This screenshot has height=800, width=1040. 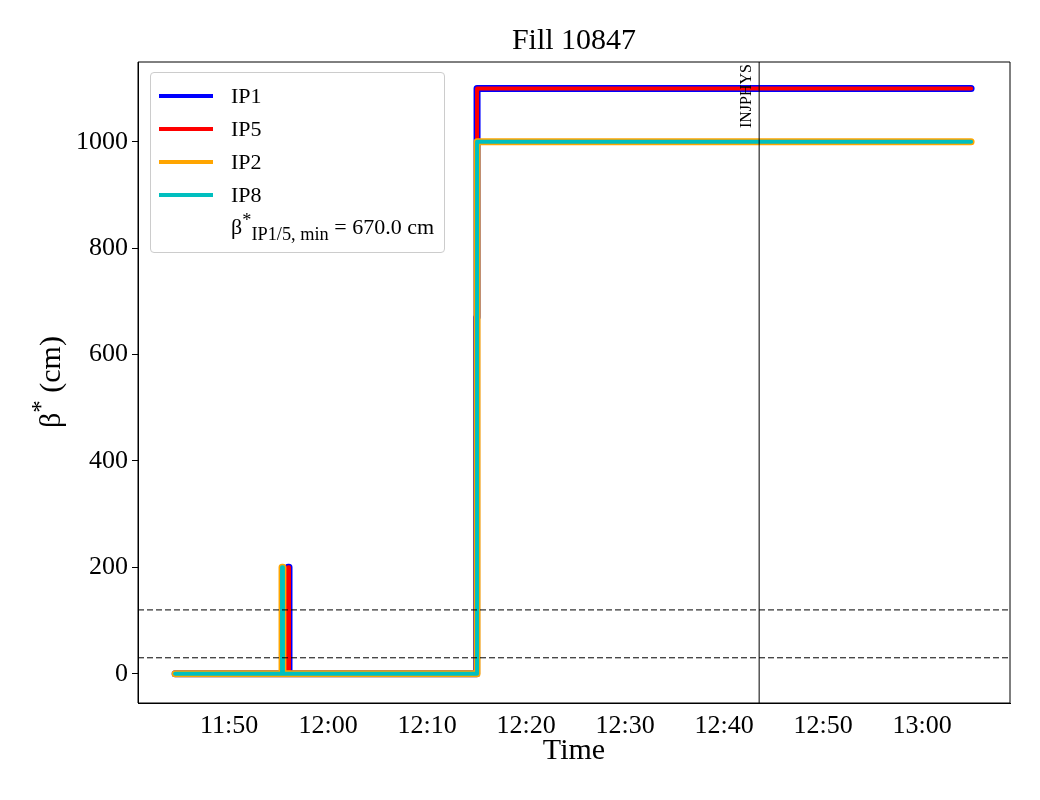 I want to click on x-tick-label: 12:50, so click(x=823, y=725).